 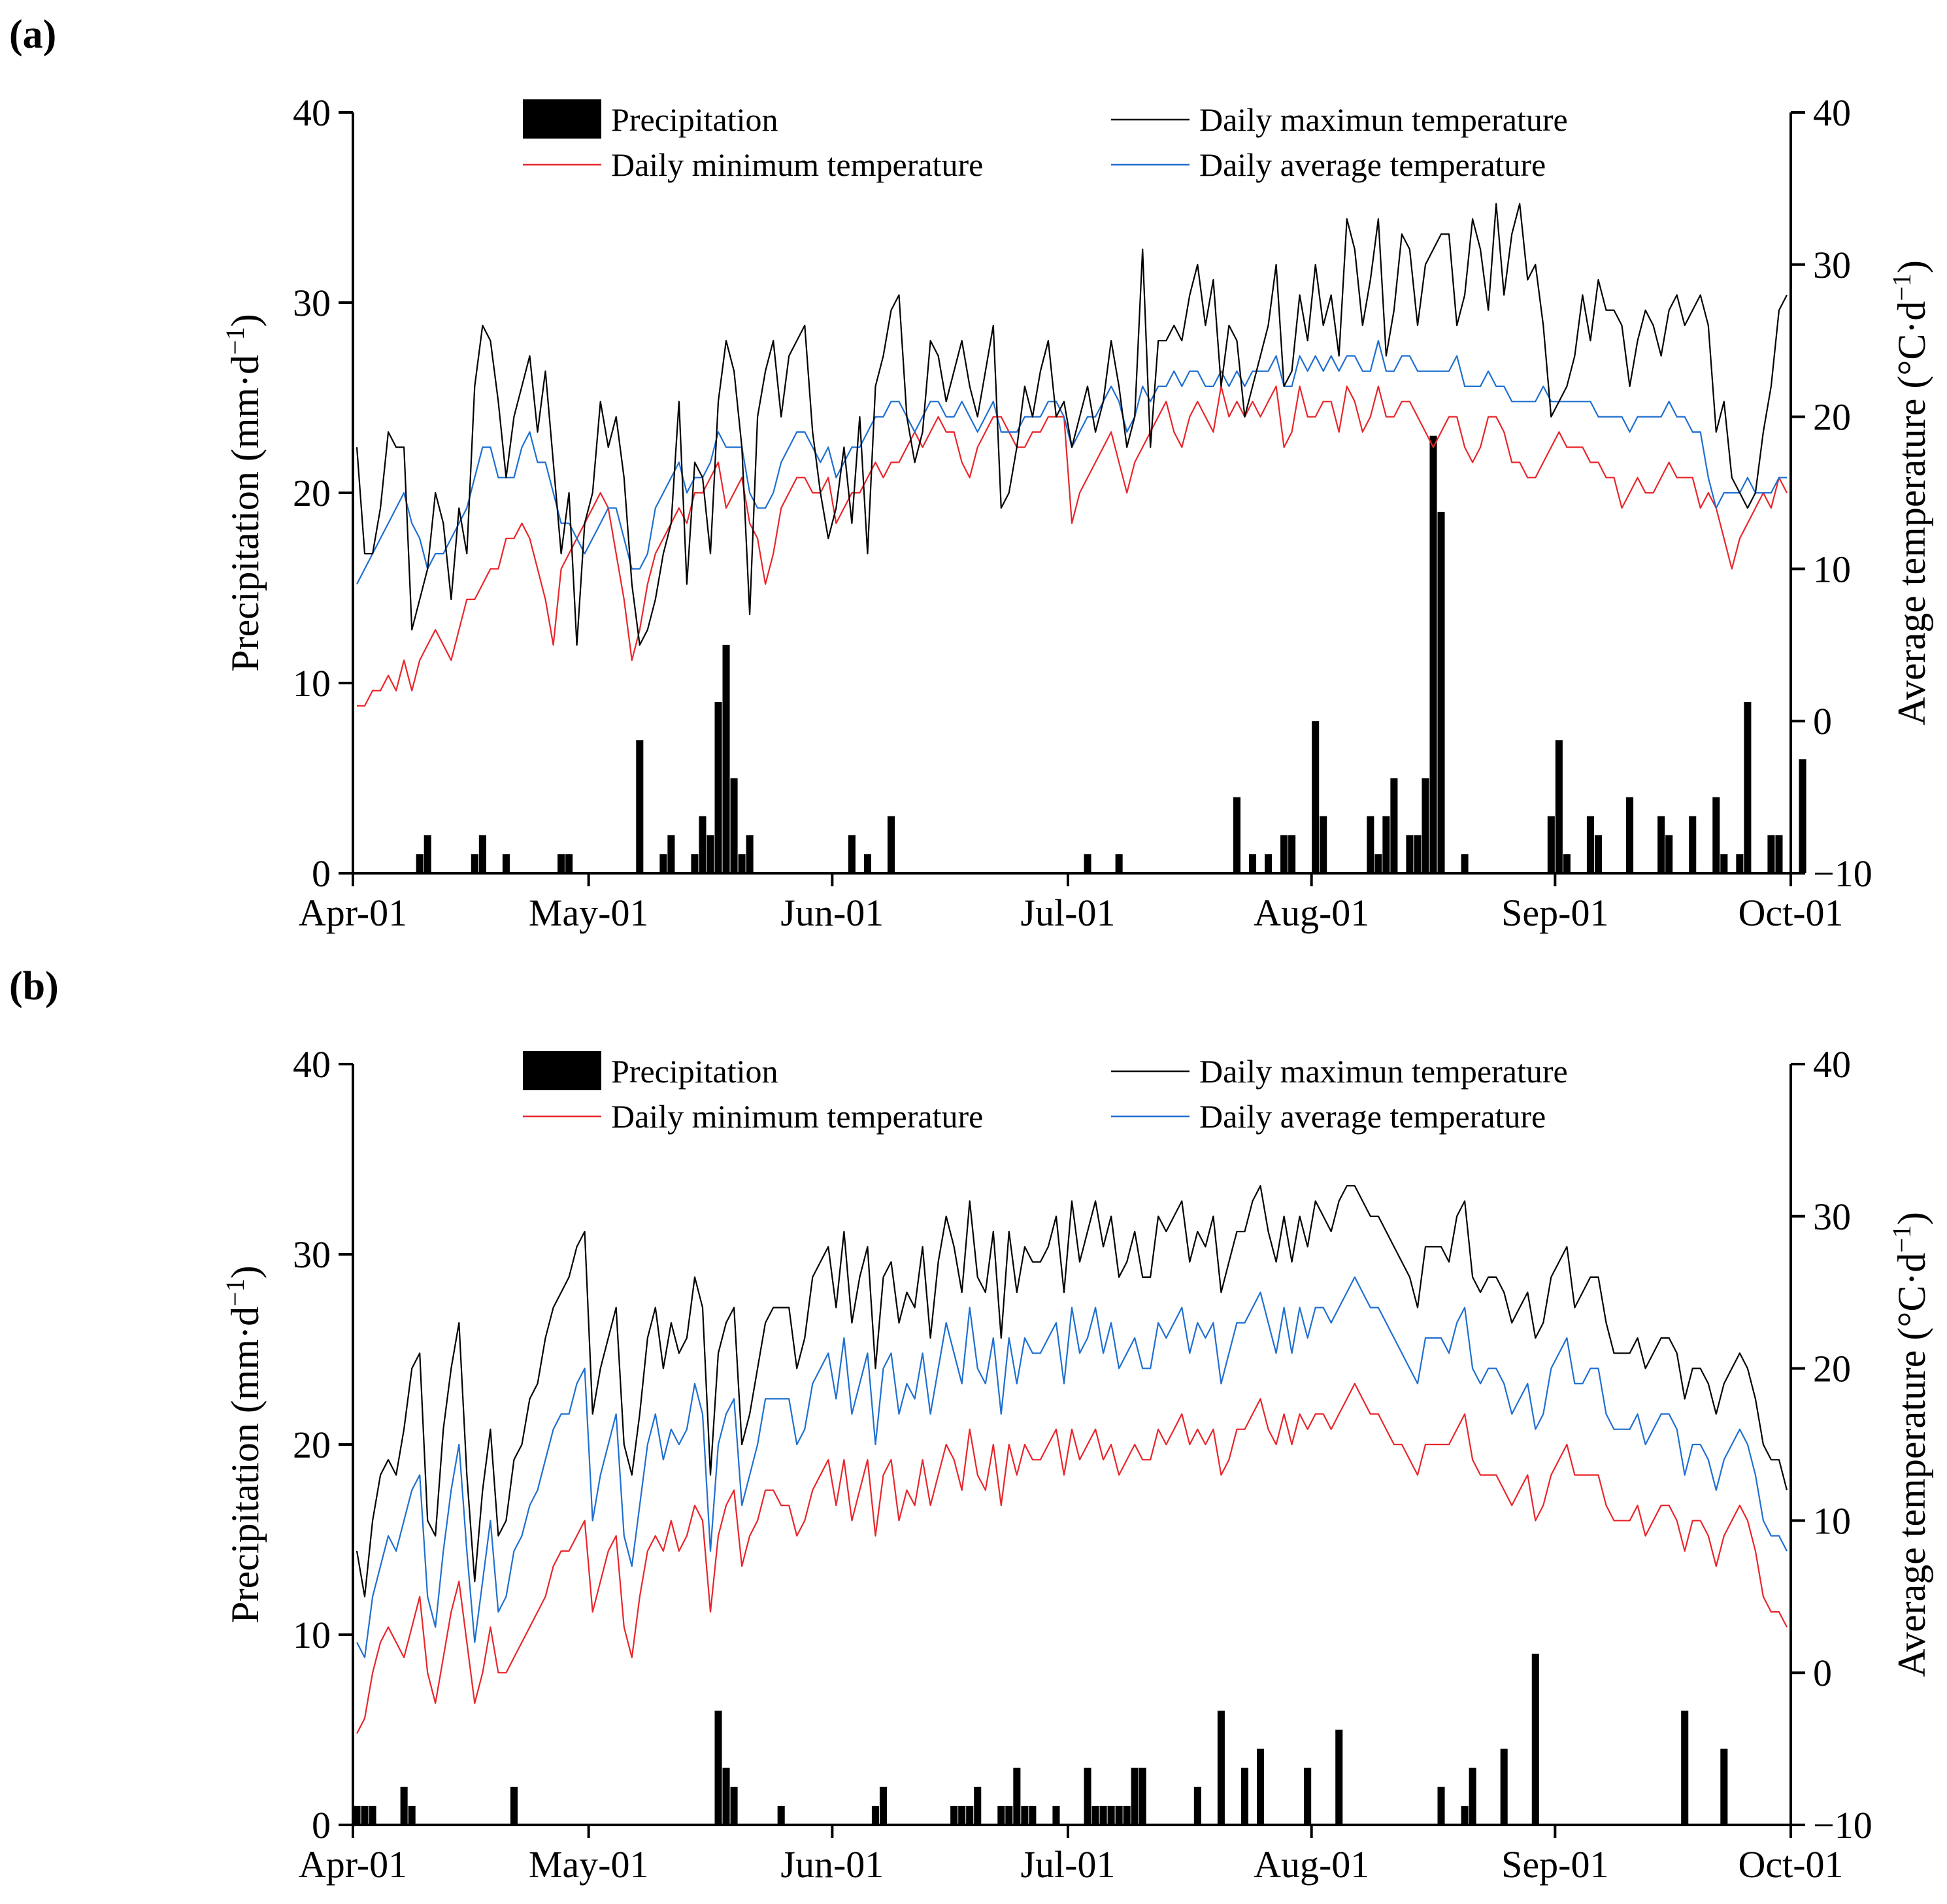 I want to click on panel-label: (b), so click(x=34, y=986).